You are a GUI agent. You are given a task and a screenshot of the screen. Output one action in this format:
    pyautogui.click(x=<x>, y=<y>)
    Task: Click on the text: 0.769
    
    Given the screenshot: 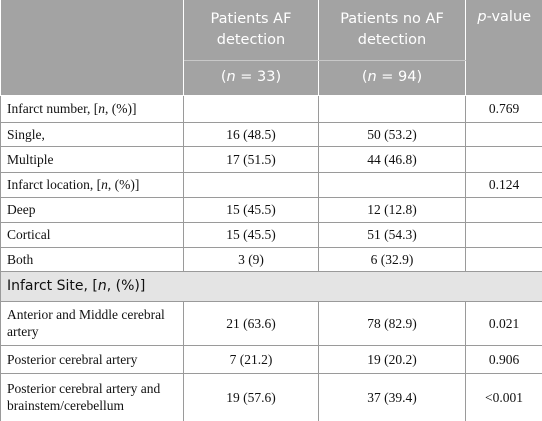 What is the action you would take?
    pyautogui.click(x=504, y=108)
    